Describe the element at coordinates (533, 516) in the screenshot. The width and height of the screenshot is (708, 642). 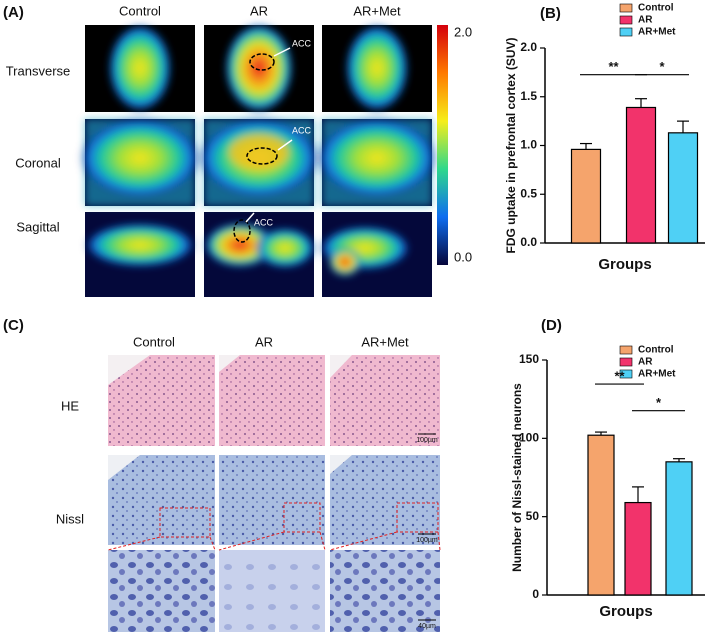
I see `y-tick-label: 50` at that location.